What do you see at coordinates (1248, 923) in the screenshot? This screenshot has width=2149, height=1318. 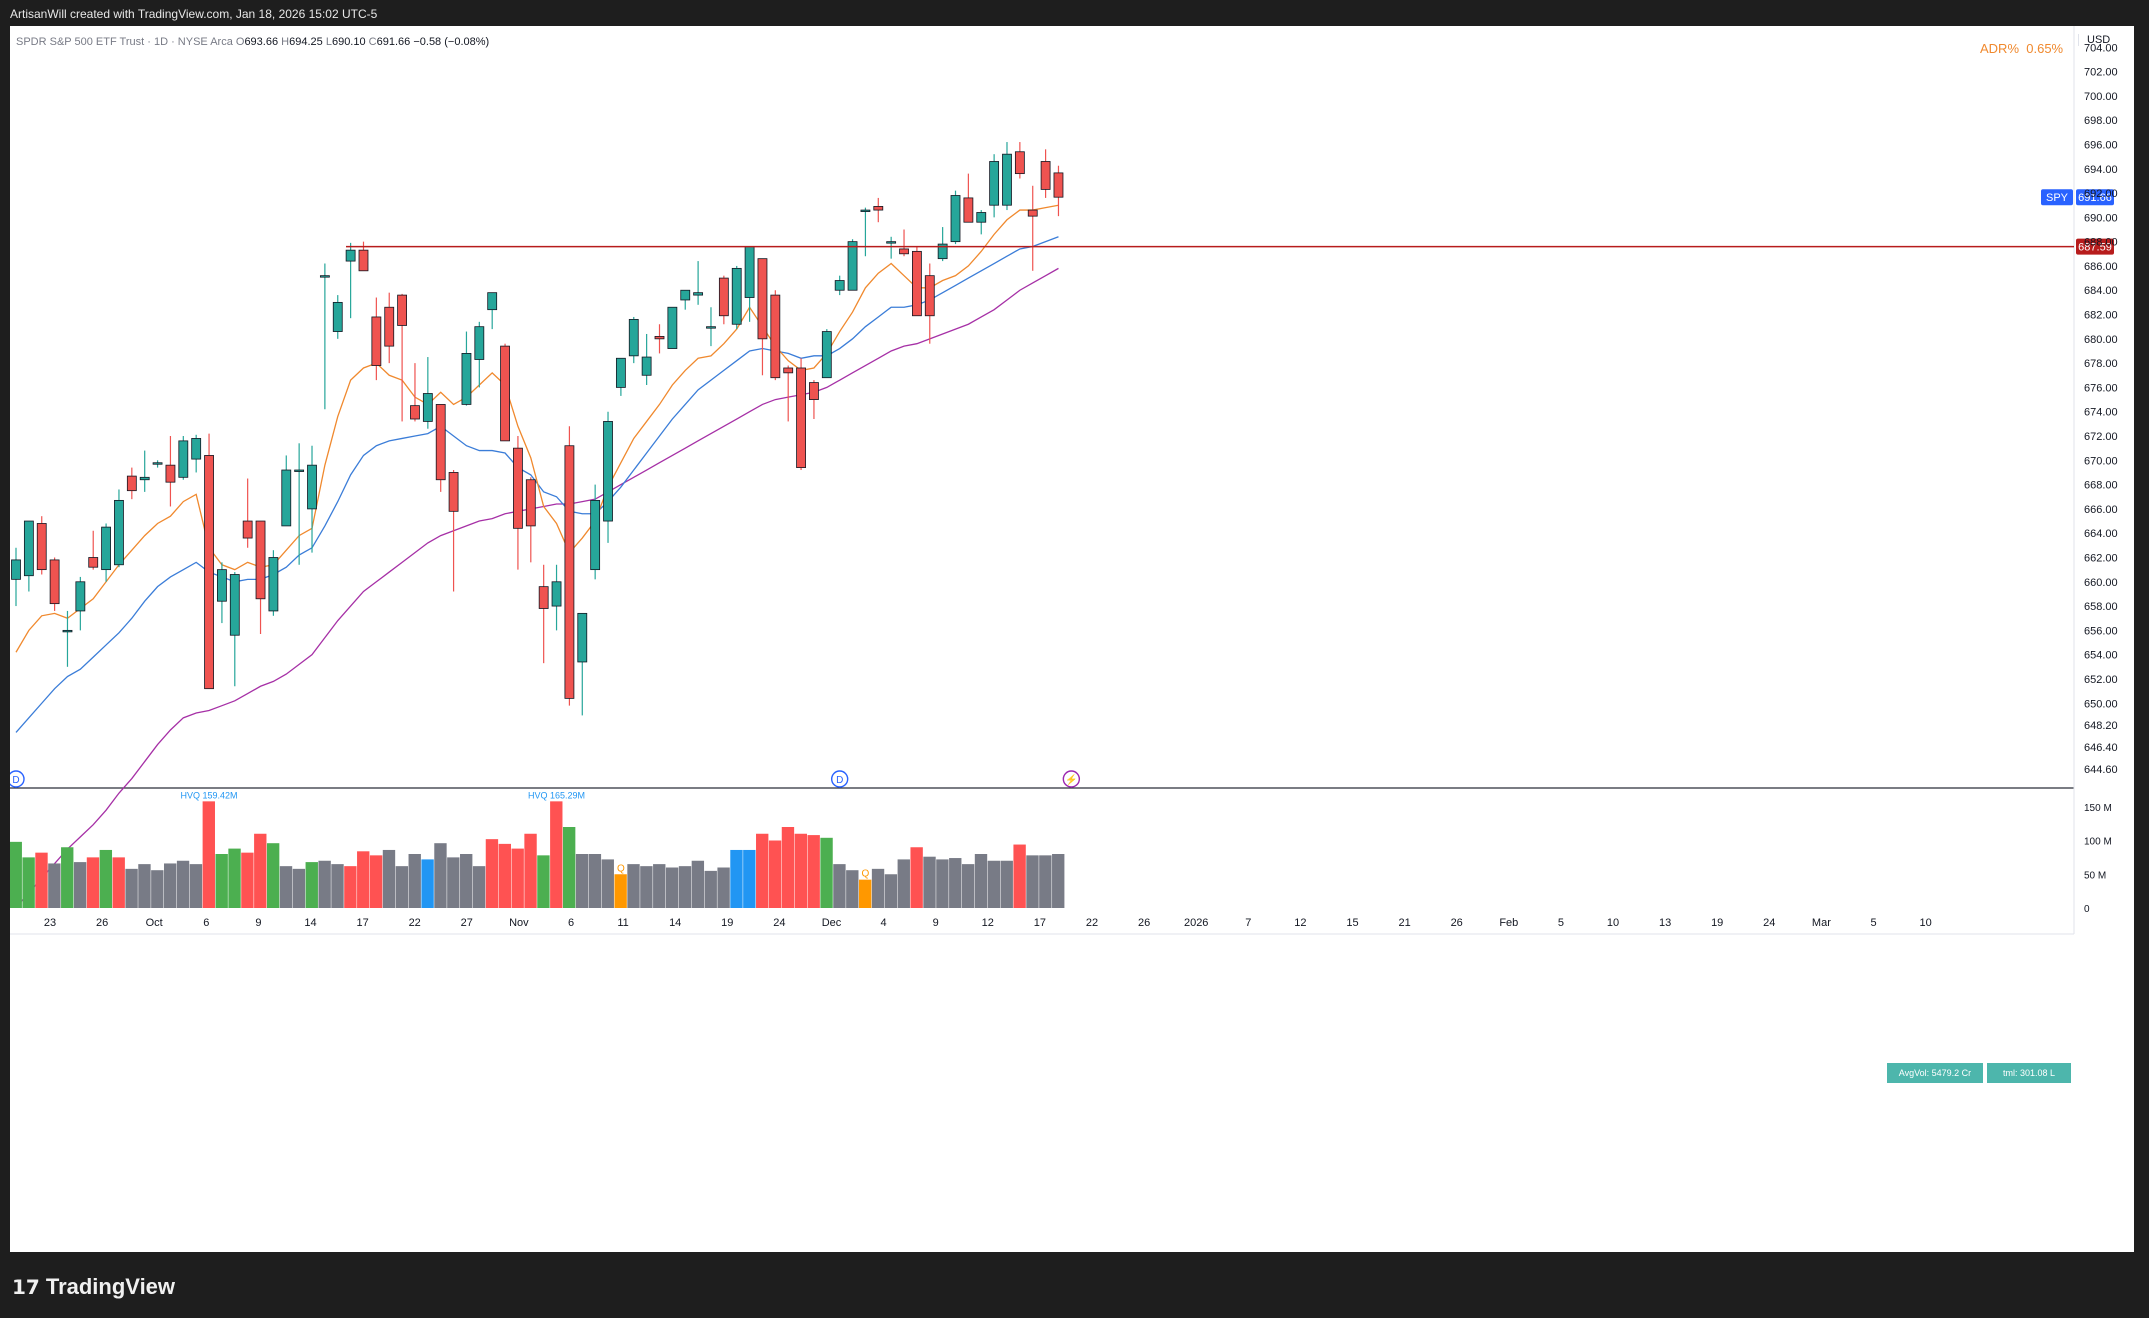 I see `time-tick-label: 7` at bounding box center [1248, 923].